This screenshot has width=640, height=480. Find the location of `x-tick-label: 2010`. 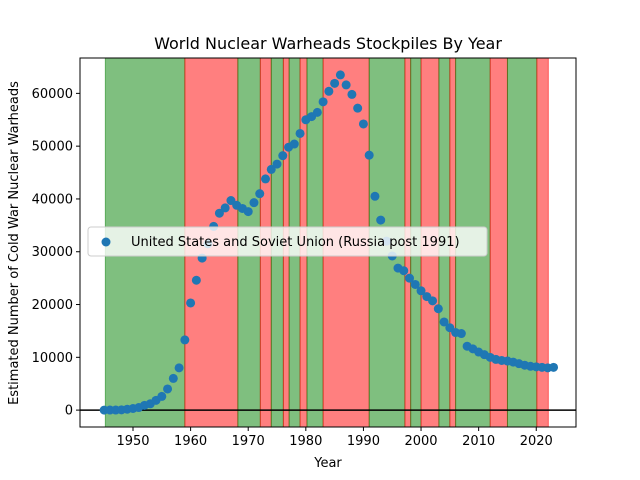

x-tick-label: 2010 is located at coordinates (478, 441).